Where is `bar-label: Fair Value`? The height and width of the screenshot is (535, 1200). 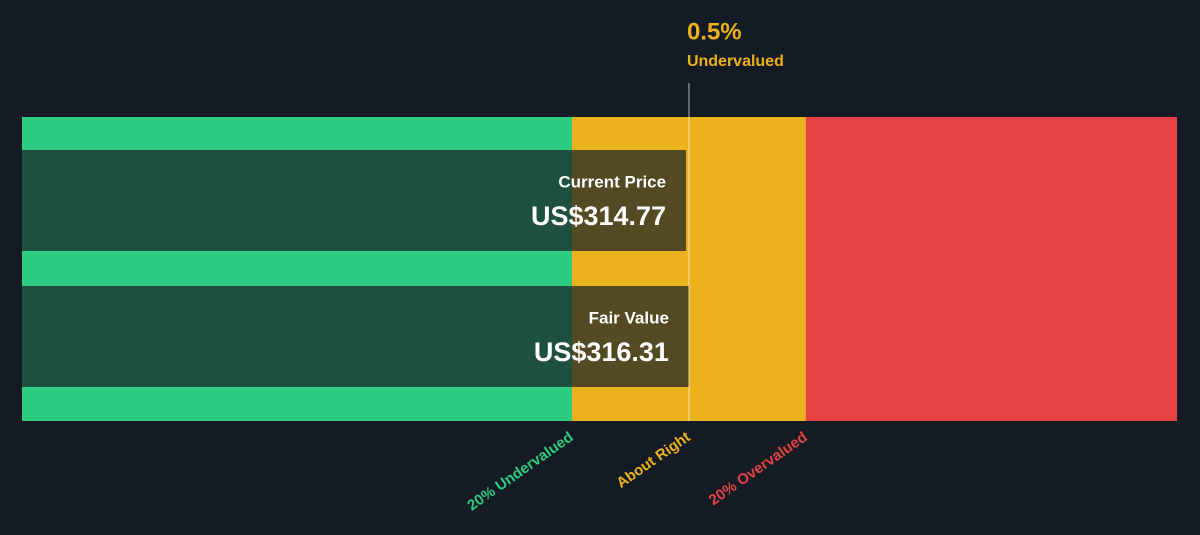 bar-label: Fair Value is located at coordinates (629, 317).